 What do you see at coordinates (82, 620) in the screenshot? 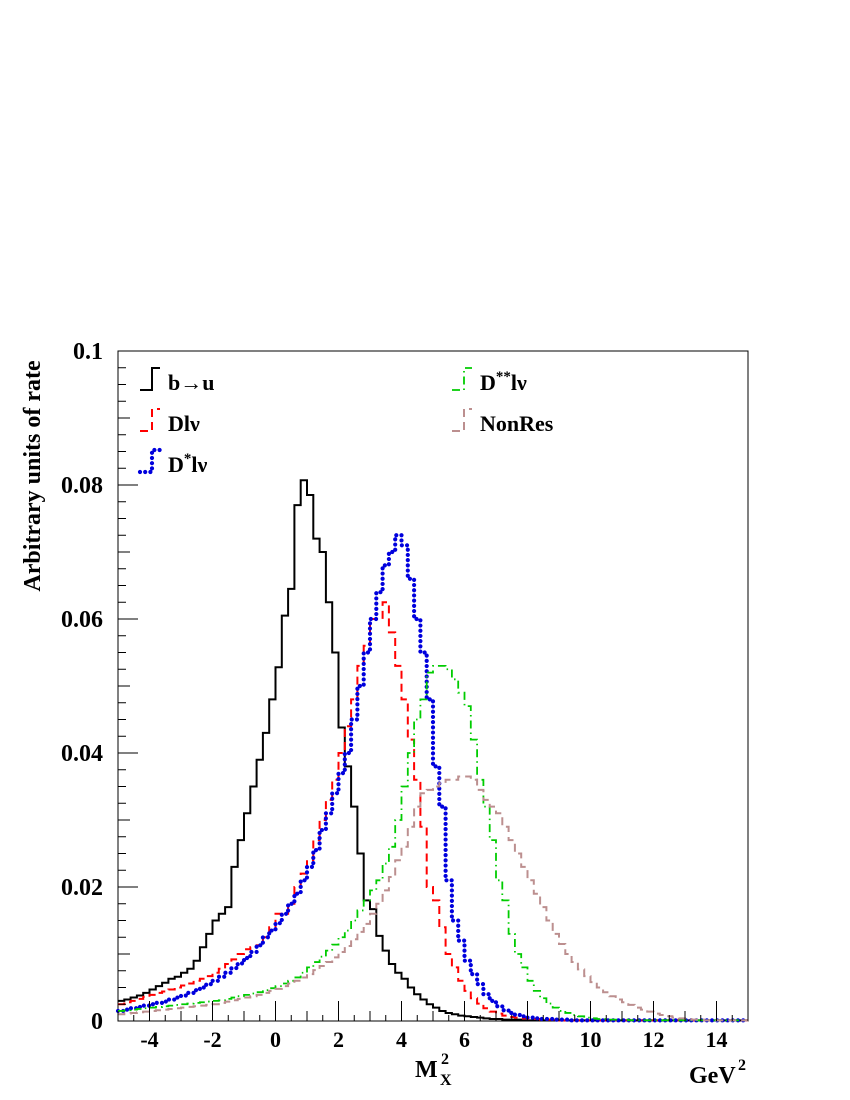
I see `y-tick-label: 0.06` at bounding box center [82, 620].